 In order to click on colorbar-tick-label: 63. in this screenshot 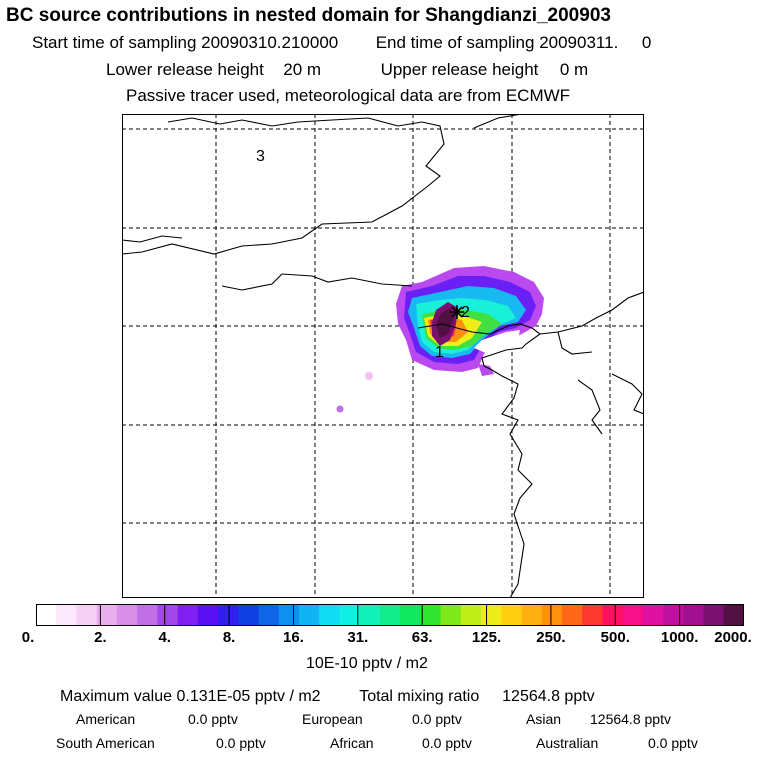, I will do `click(422, 637)`.